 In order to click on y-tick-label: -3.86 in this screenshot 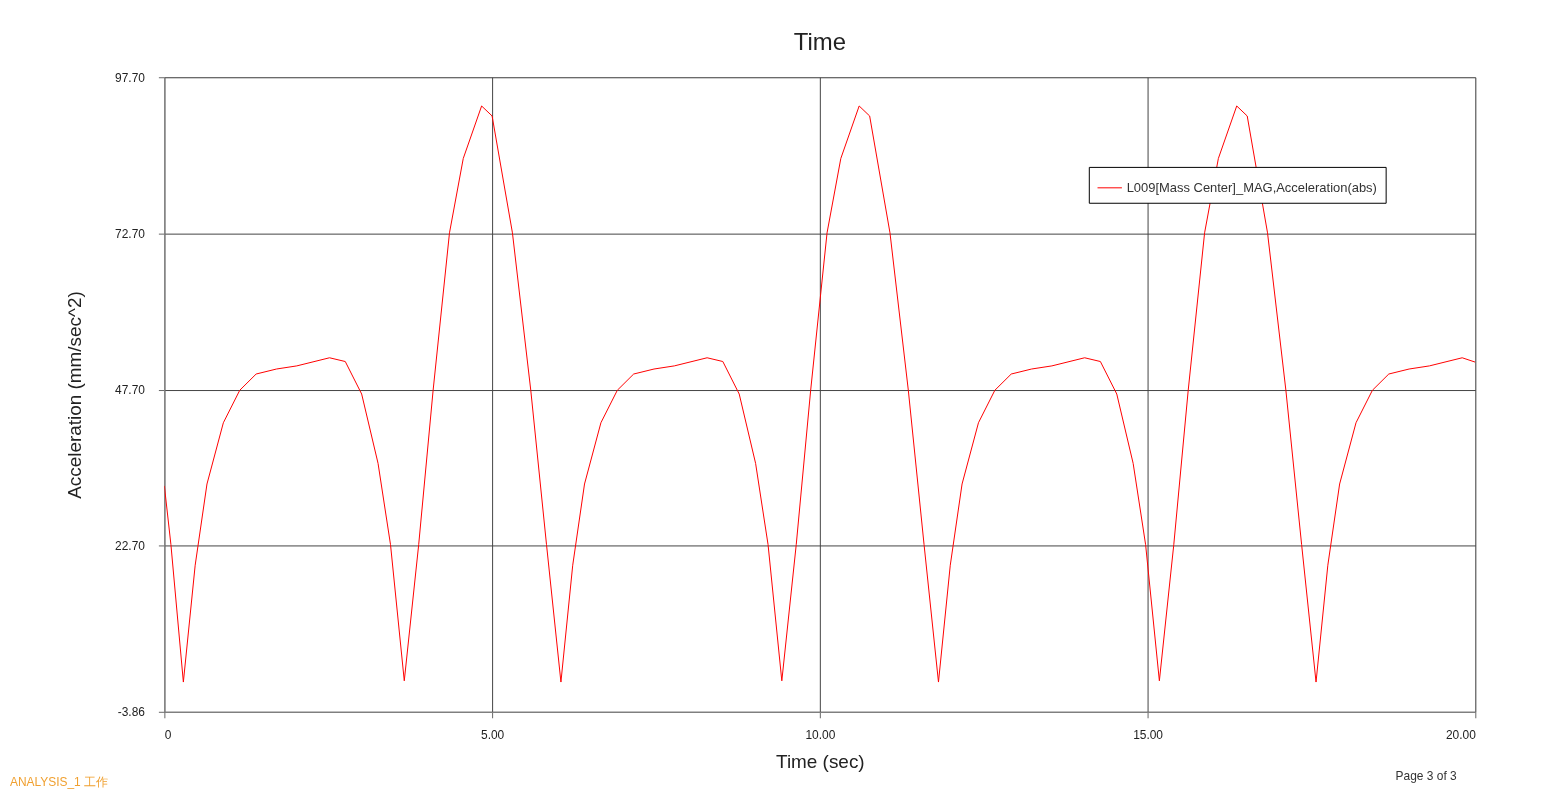, I will do `click(131, 712)`.